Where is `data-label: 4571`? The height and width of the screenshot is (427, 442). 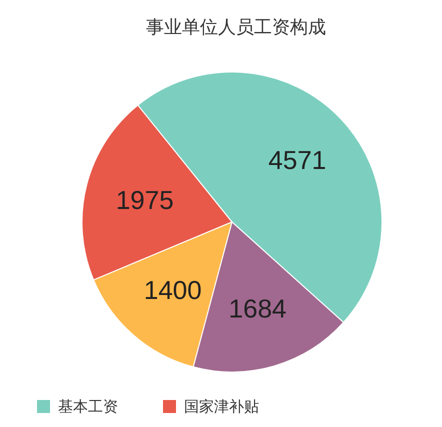 data-label: 4571 is located at coordinates (297, 160).